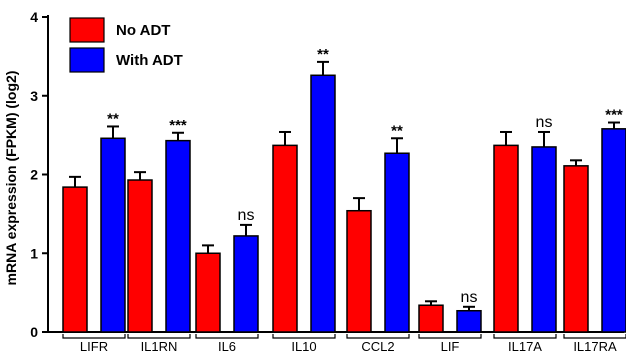 This screenshot has width=626, height=357. Describe the element at coordinates (450, 345) in the screenshot. I see `x-tick-label: LIF` at that location.